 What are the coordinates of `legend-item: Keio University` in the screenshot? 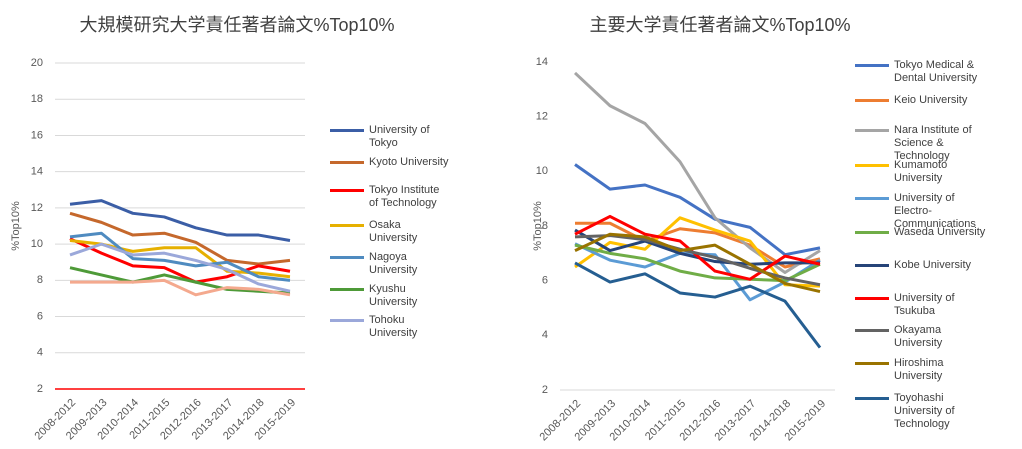 It's located at (922, 100).